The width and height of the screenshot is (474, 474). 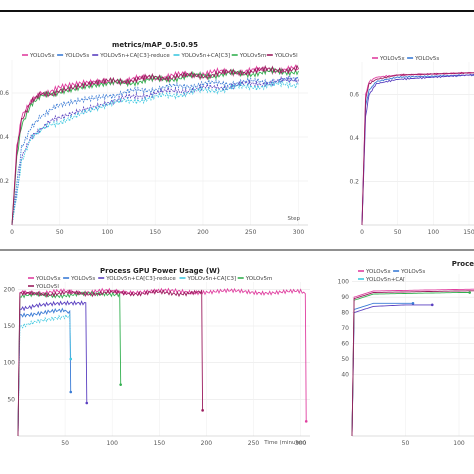 I want to click on y-tick-label: 70, so click(x=345, y=328).